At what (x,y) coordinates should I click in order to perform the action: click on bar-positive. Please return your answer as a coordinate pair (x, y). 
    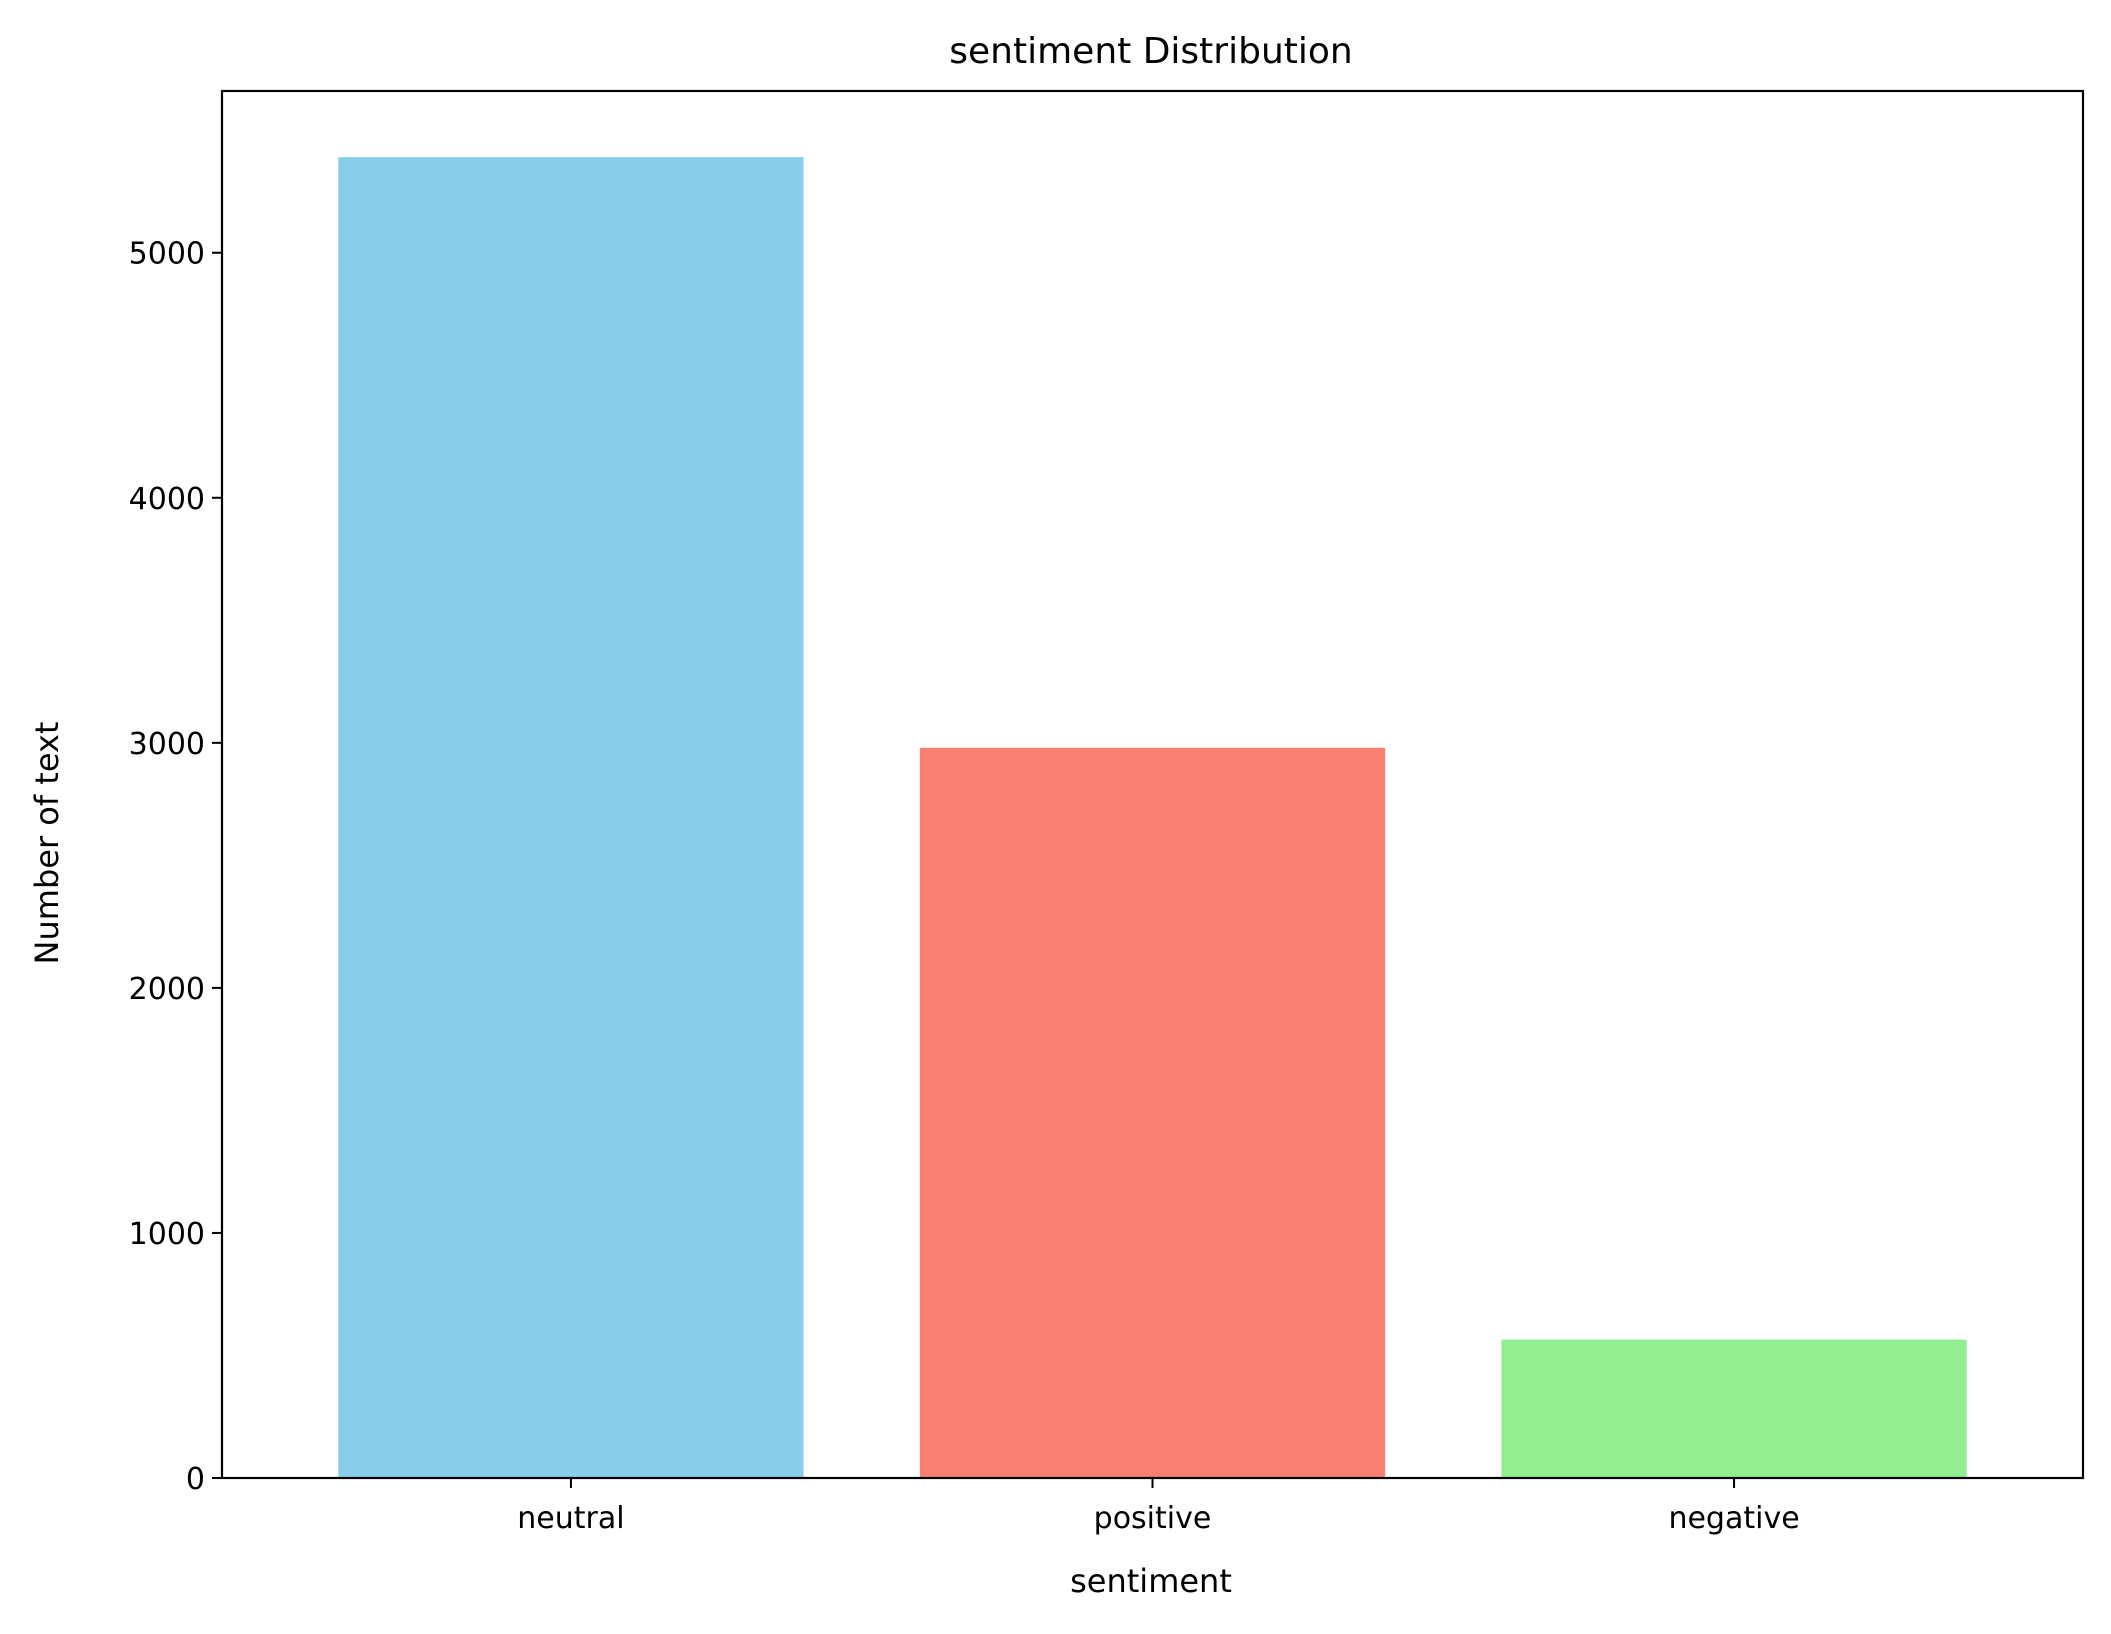
    Looking at the image, I should click on (1152, 1112).